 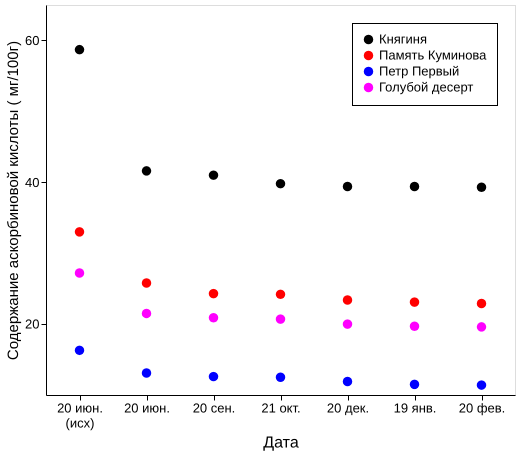 I want to click on legend-label: Княгиня, so click(x=403, y=39).